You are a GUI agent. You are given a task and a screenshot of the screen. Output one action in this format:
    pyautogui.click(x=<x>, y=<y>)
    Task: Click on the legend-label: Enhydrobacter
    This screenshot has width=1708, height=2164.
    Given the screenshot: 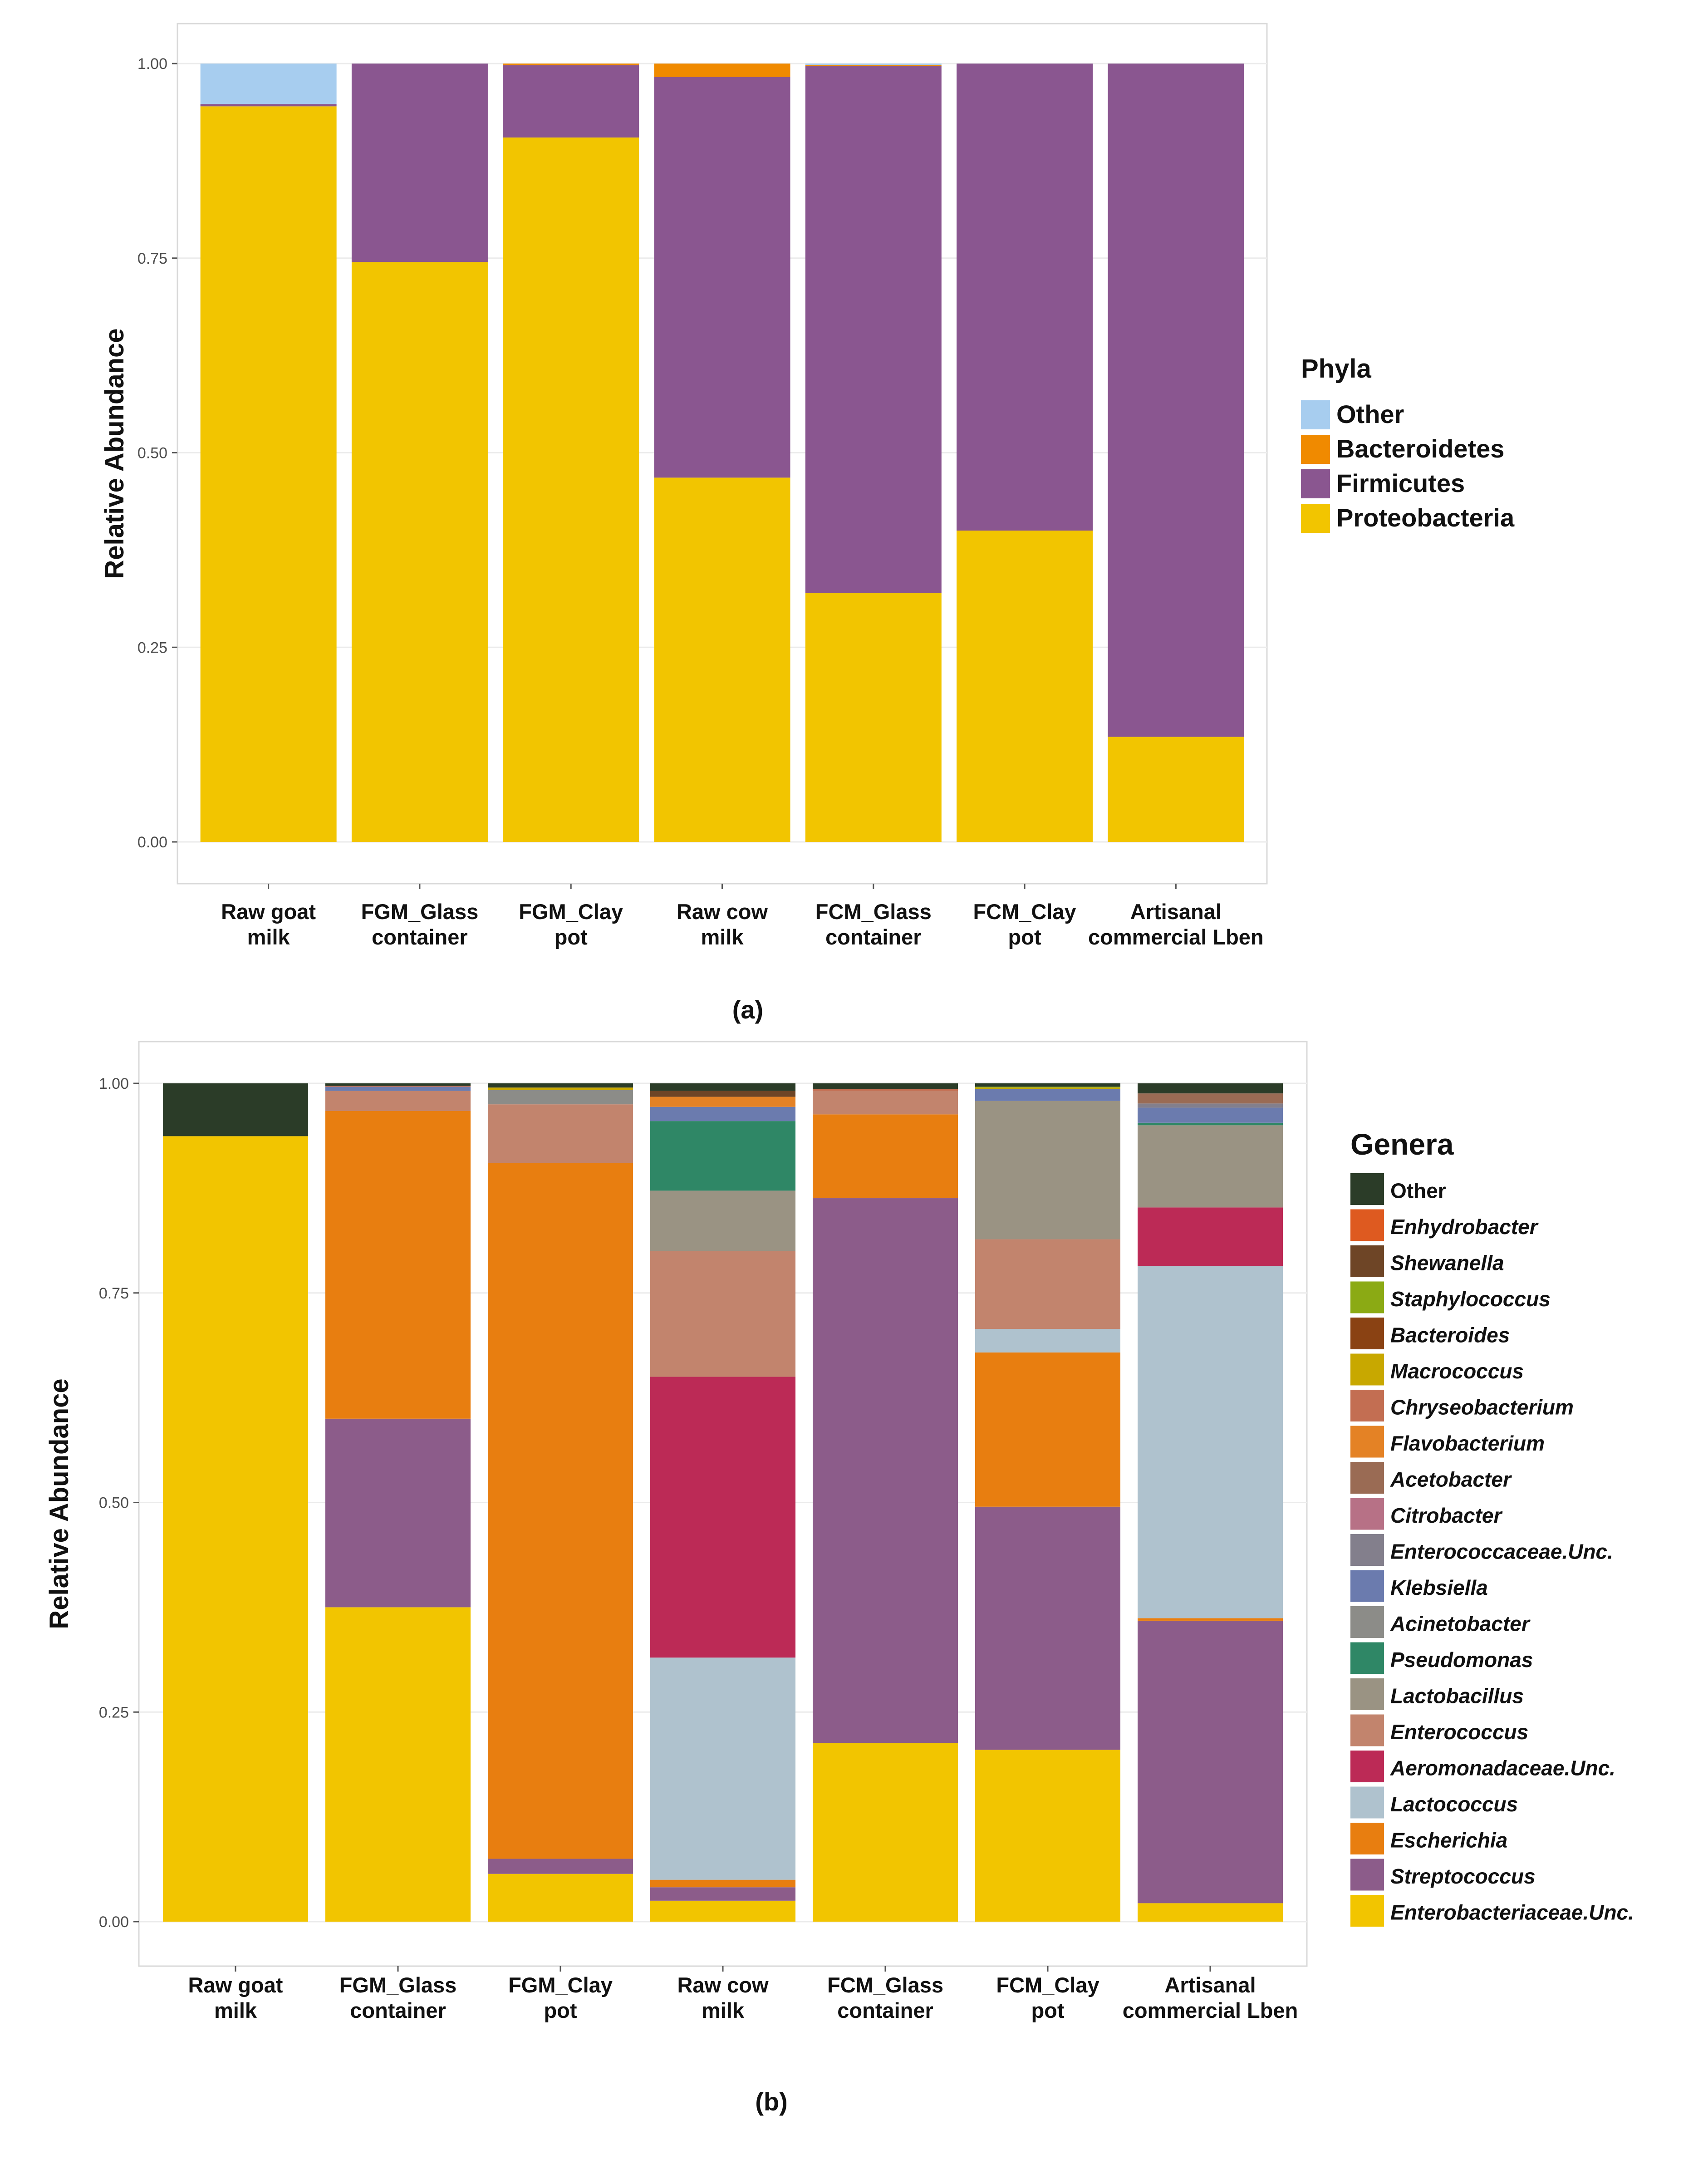 What is the action you would take?
    pyautogui.click(x=1464, y=1227)
    